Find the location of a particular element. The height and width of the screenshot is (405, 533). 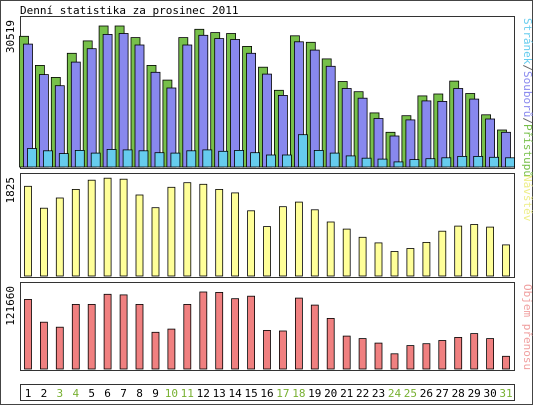

bar-souborů-day-27 is located at coordinates (442, 134).